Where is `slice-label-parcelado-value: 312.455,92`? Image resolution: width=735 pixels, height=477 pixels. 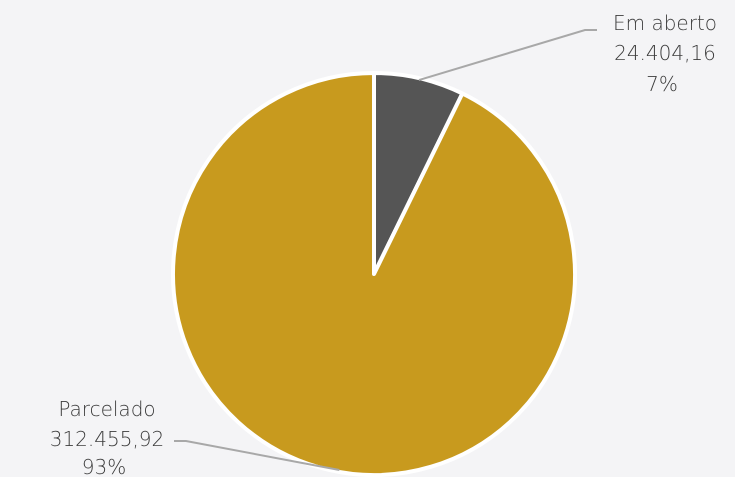
slice-label-parcelado-value: 312.455,92 is located at coordinates (107, 439).